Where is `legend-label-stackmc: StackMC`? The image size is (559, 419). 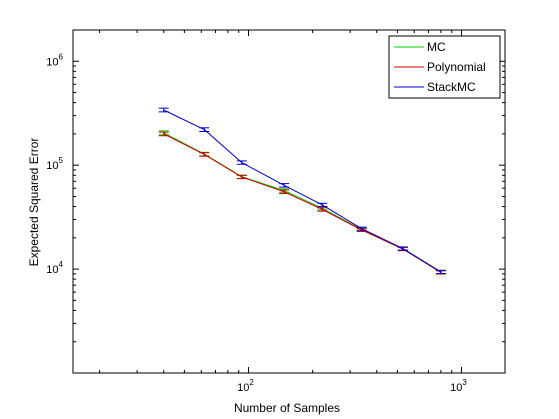
legend-label-stackmc: StackMC is located at coordinates (451, 87).